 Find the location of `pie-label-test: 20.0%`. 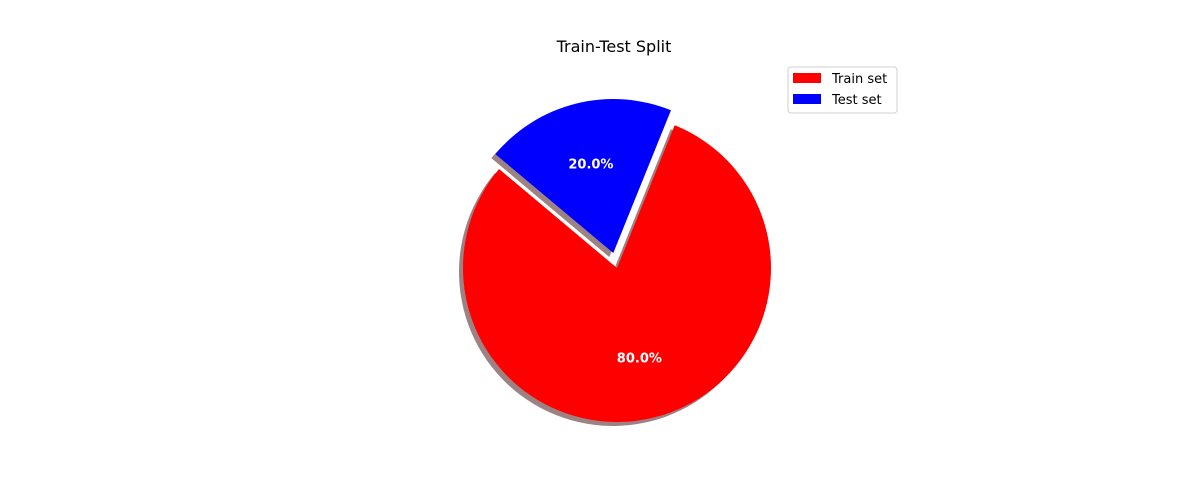

pie-label-test: 20.0% is located at coordinates (590, 164).